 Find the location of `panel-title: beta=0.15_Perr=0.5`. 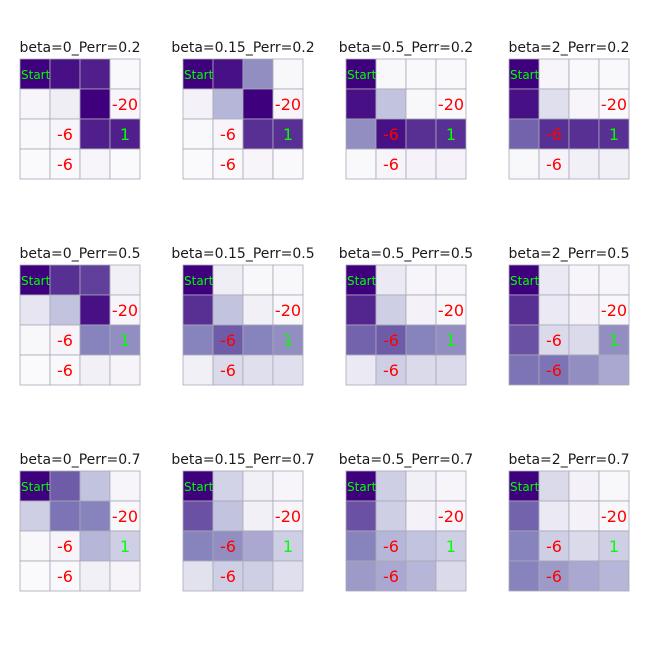

panel-title: beta=0.15_Perr=0.5 is located at coordinates (242, 254).